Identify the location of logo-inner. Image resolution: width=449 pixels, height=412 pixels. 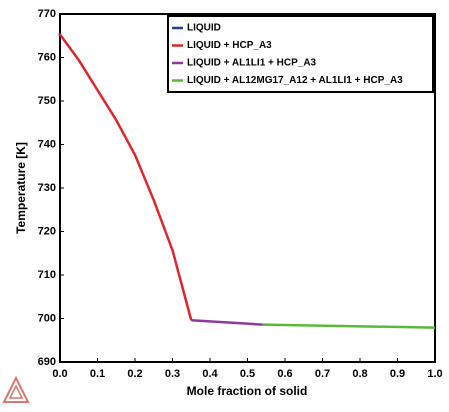
(16, 391).